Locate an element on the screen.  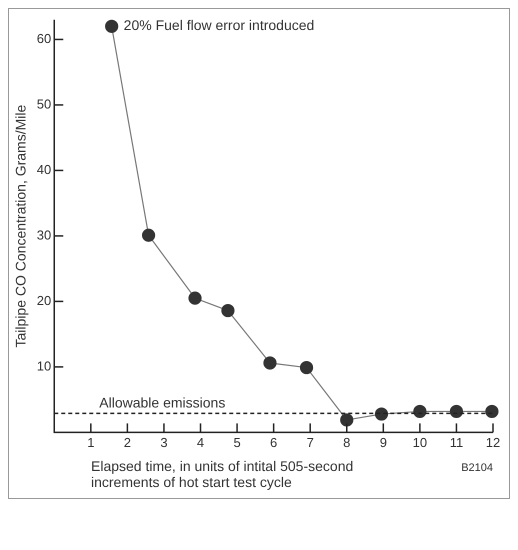
y-tick-label: 40 is located at coordinates (44, 170).